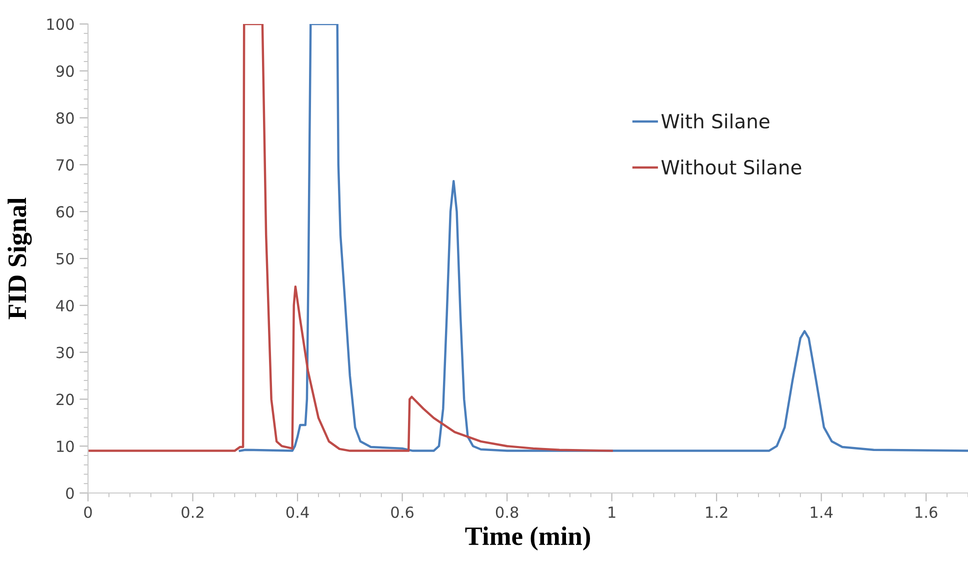  I want to click on x-tick-label: 0, so click(88, 512).